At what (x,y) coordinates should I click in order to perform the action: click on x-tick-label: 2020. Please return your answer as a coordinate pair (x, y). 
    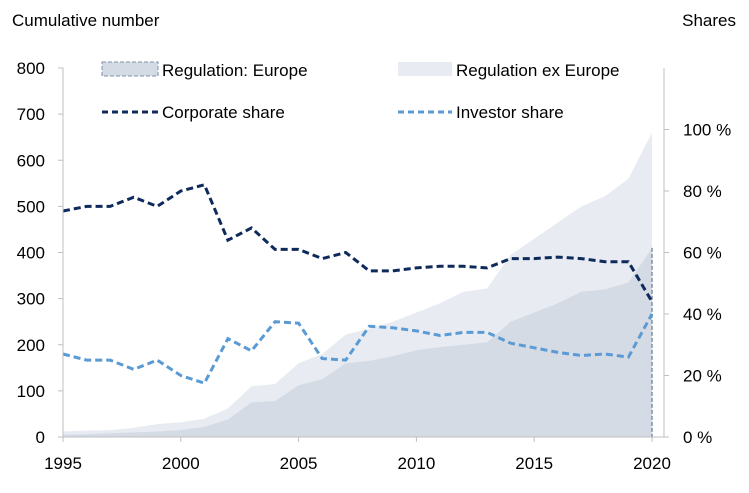
    Looking at the image, I should click on (652, 463).